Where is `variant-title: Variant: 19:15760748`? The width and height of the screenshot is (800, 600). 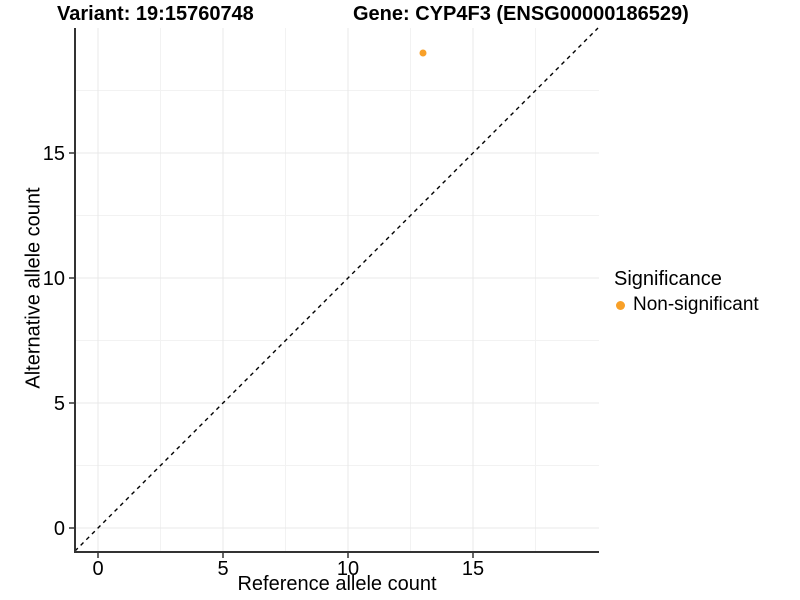
variant-title: Variant: 19:15760748 is located at coordinates (155, 14).